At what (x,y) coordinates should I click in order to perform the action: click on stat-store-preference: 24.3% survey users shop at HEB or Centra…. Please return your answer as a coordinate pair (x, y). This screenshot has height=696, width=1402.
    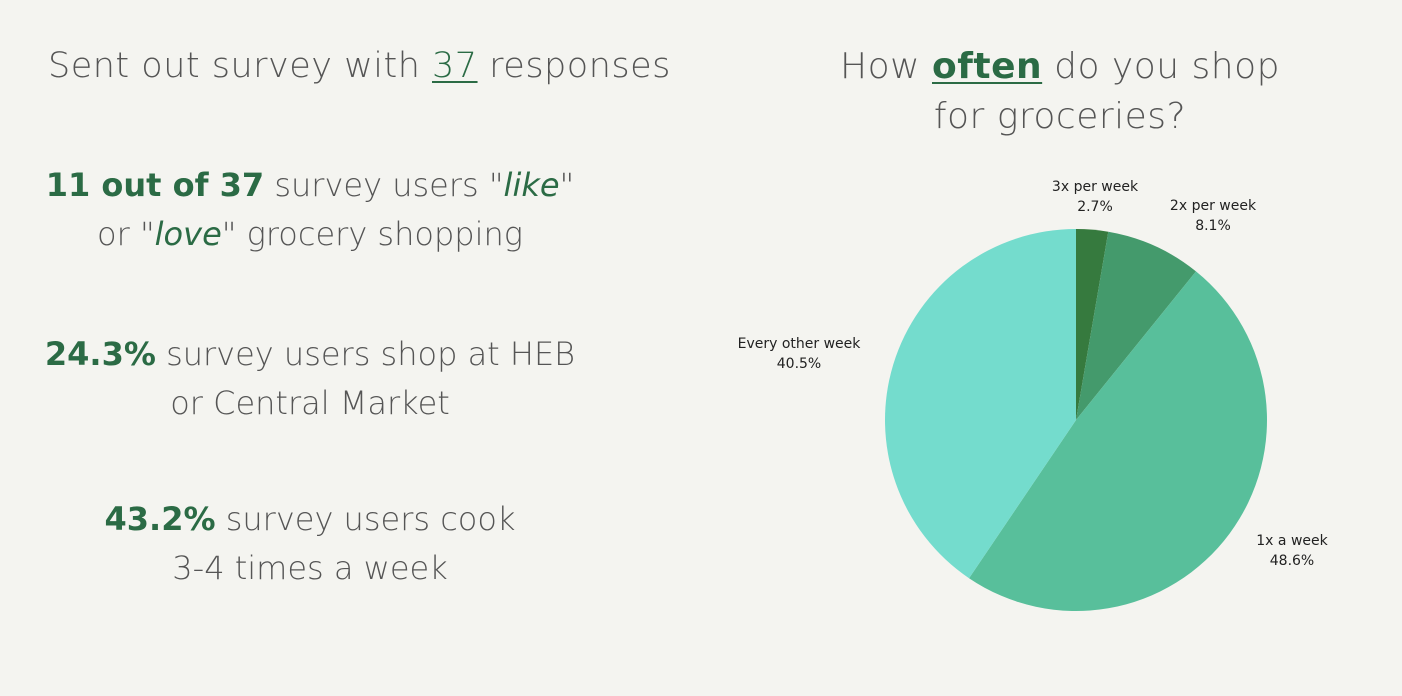
    Looking at the image, I should click on (310, 379).